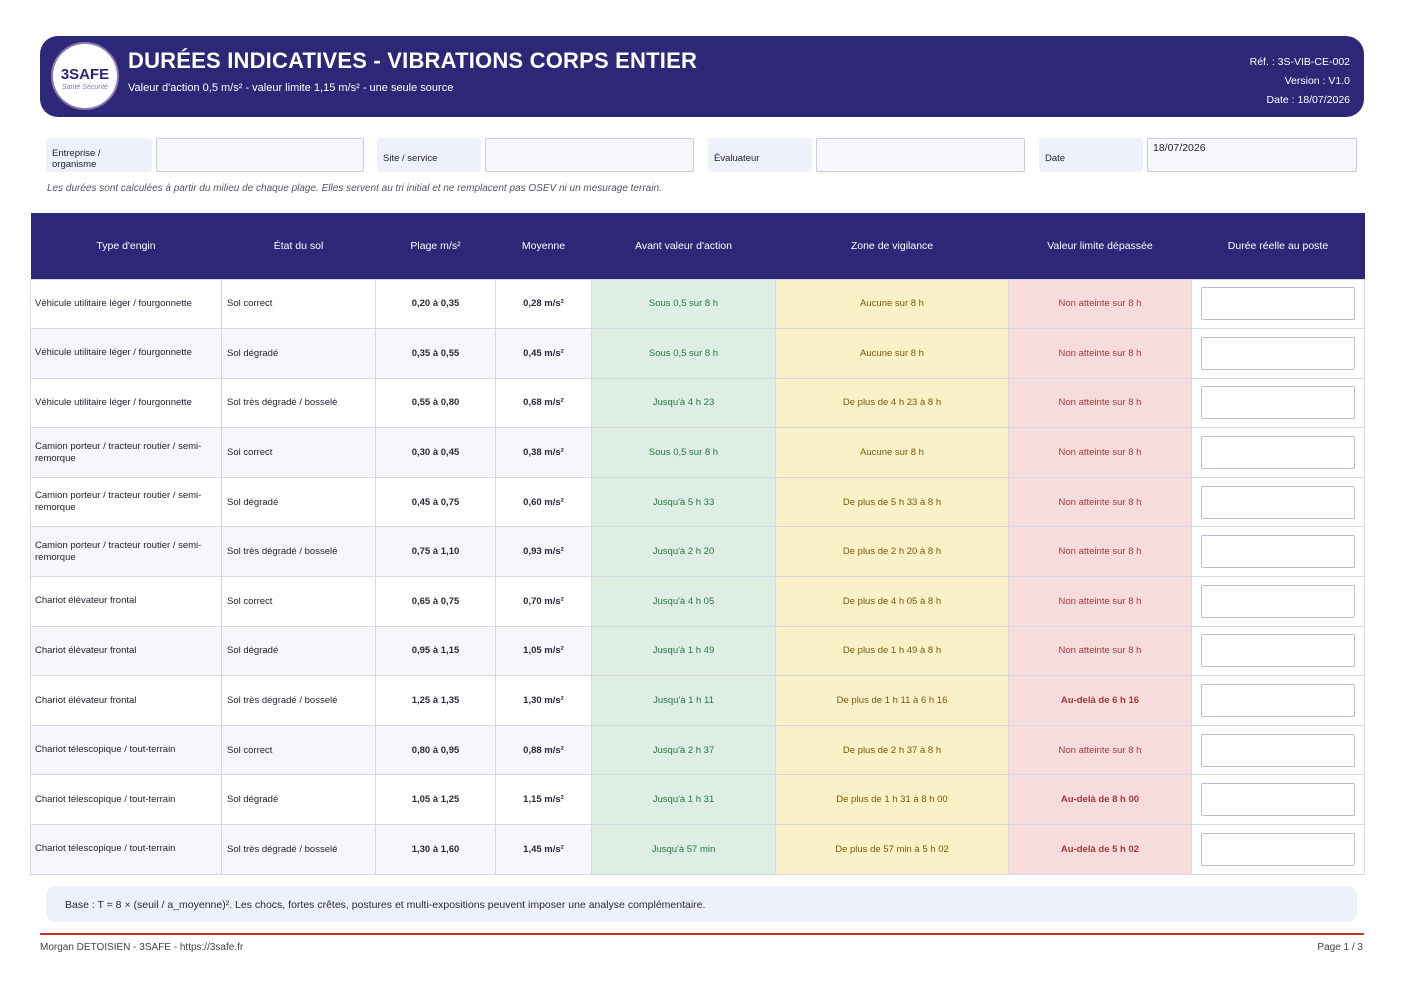  What do you see at coordinates (543, 304) in the screenshot?
I see `cell-moyenne: 0,28 m/s²` at bounding box center [543, 304].